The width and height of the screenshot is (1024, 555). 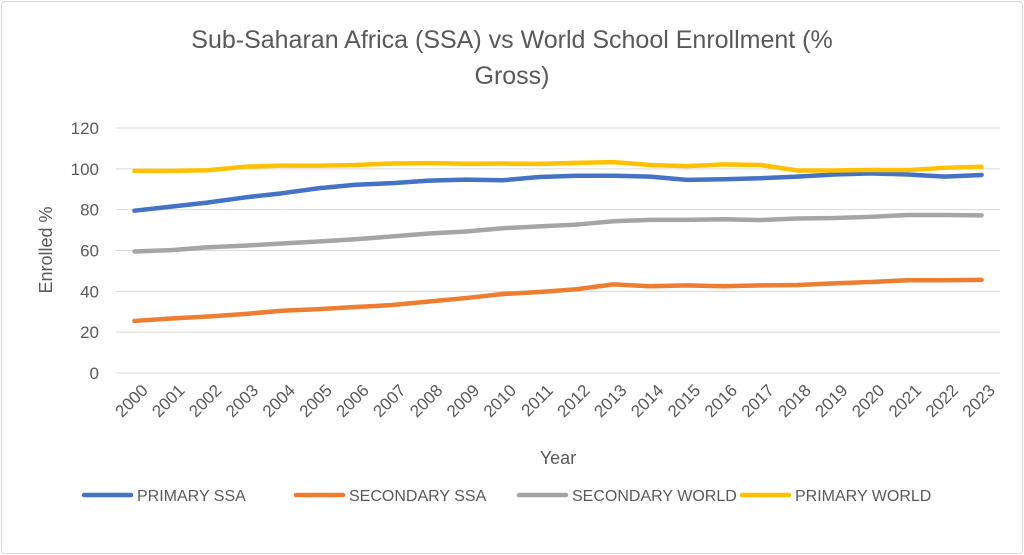 What do you see at coordinates (168, 401) in the screenshot?
I see `x-tick-label: 2001` at bounding box center [168, 401].